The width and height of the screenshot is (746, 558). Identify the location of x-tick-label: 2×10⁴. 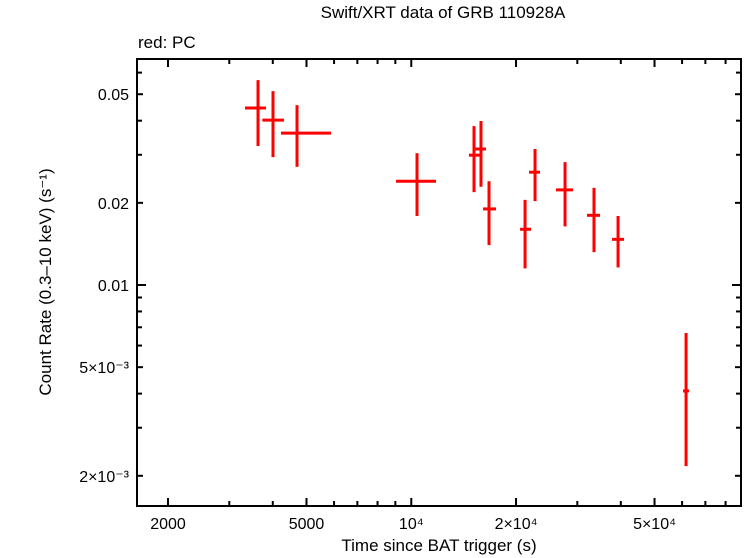
(516, 524).